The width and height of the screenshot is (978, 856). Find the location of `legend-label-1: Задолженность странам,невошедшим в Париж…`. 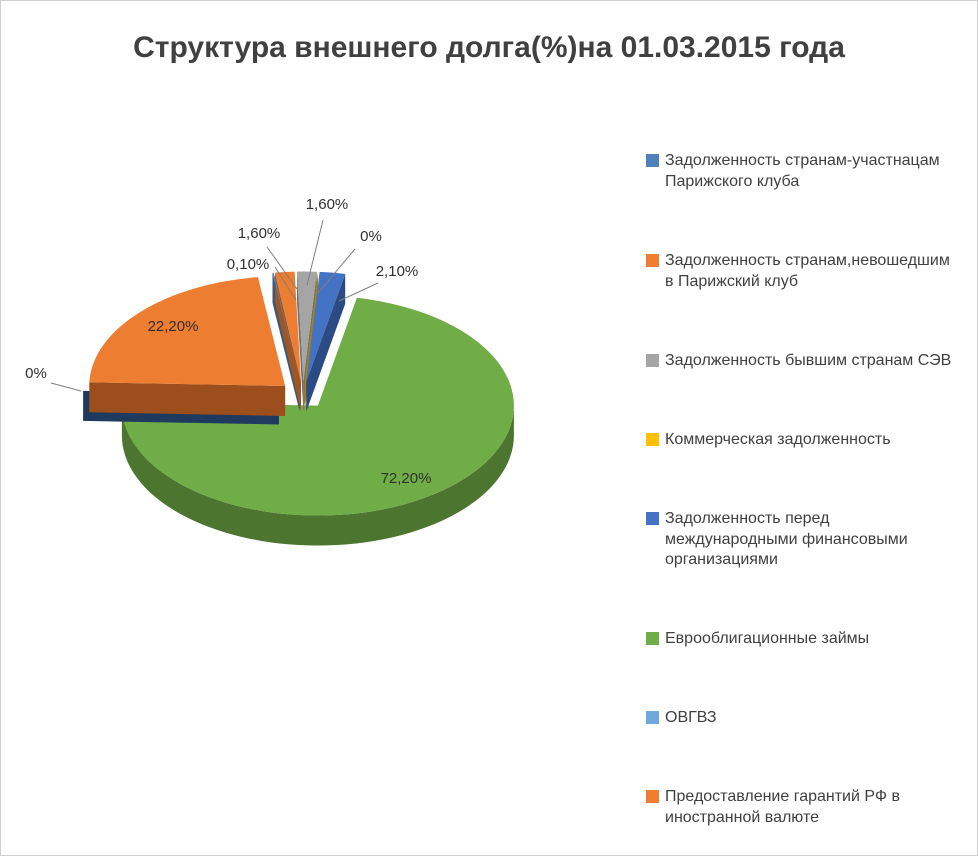

legend-label-1: Задолженность странам,невошедшим в Париж… is located at coordinates (807, 270).